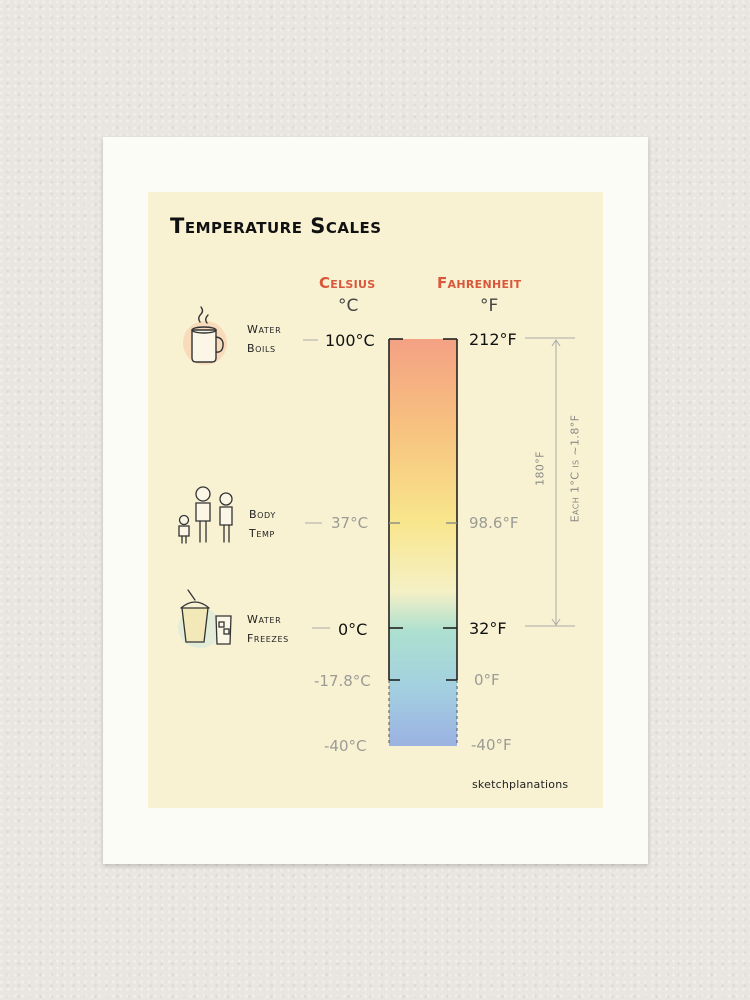 This screenshot has height=1000, width=750. What do you see at coordinates (487, 680) in the screenshot?
I see `fahrenheit-0: 0°F` at bounding box center [487, 680].